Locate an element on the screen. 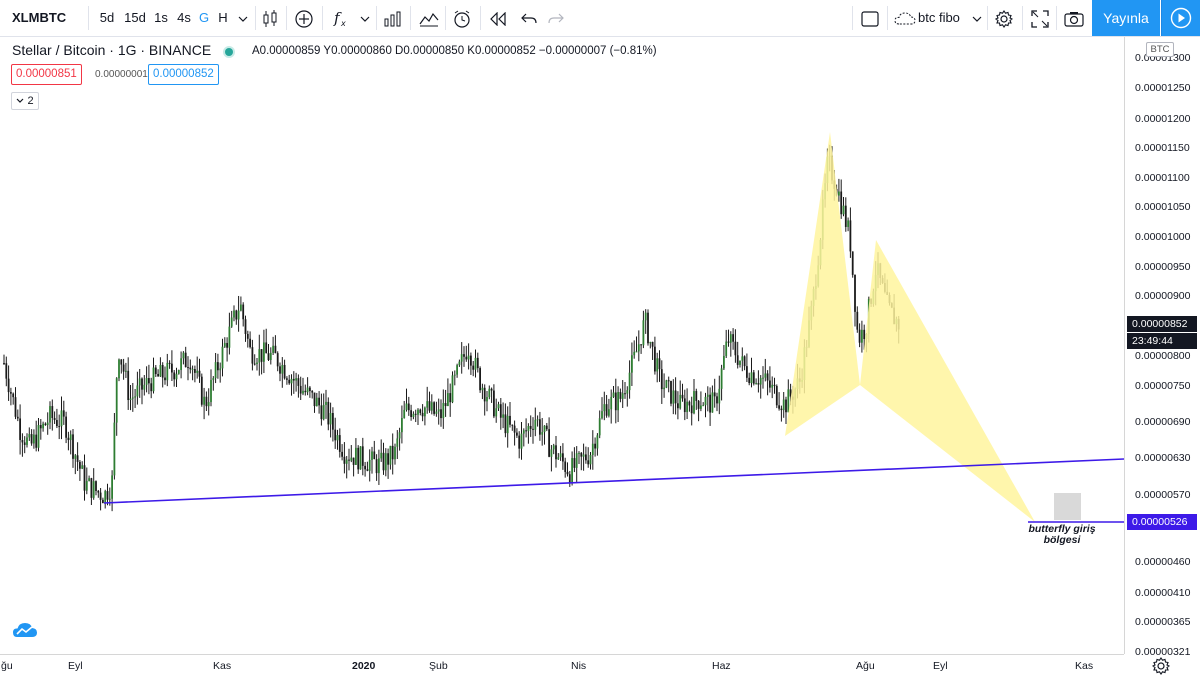 This screenshot has width=1200, height=677. chevron-down-icon is located at coordinates (20, 100).